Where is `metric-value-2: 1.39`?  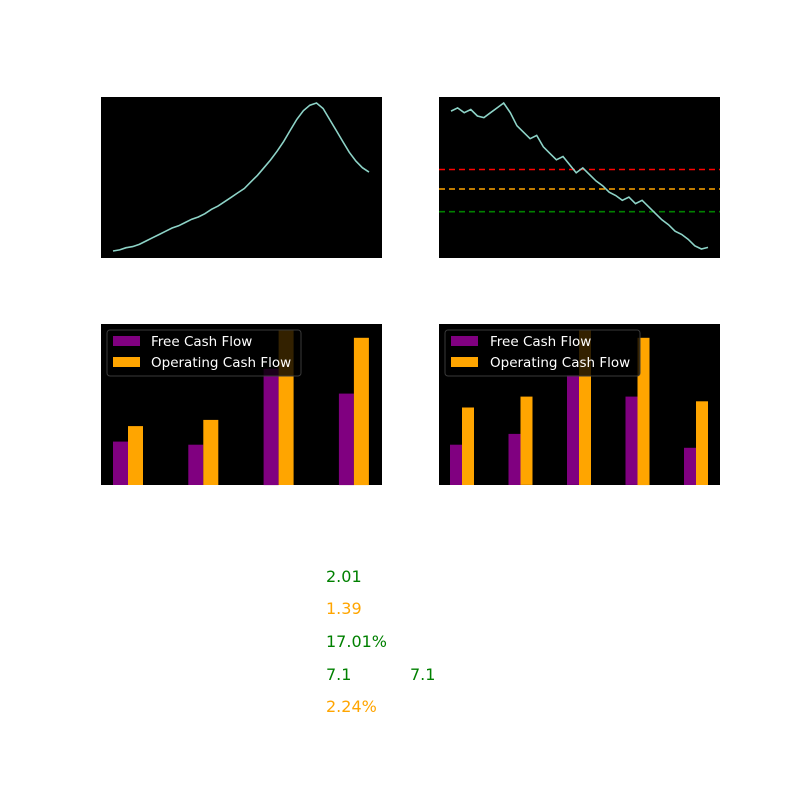
metric-value-2: 1.39 is located at coordinates (344, 608).